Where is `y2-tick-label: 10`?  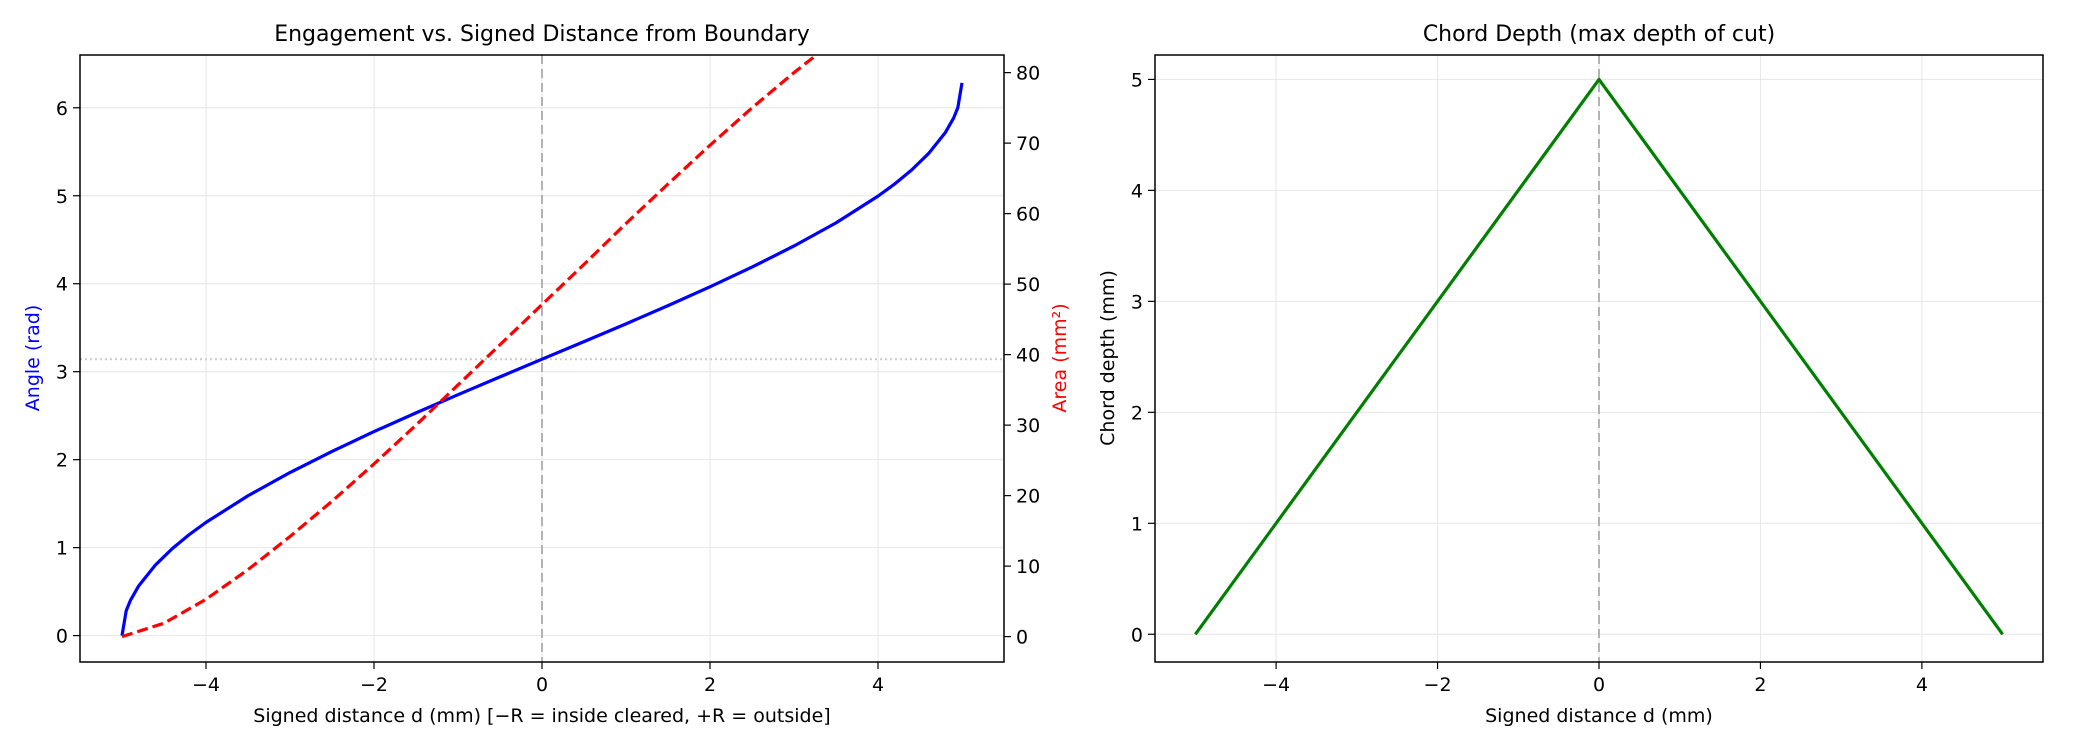 y2-tick-label: 10 is located at coordinates (1028, 567).